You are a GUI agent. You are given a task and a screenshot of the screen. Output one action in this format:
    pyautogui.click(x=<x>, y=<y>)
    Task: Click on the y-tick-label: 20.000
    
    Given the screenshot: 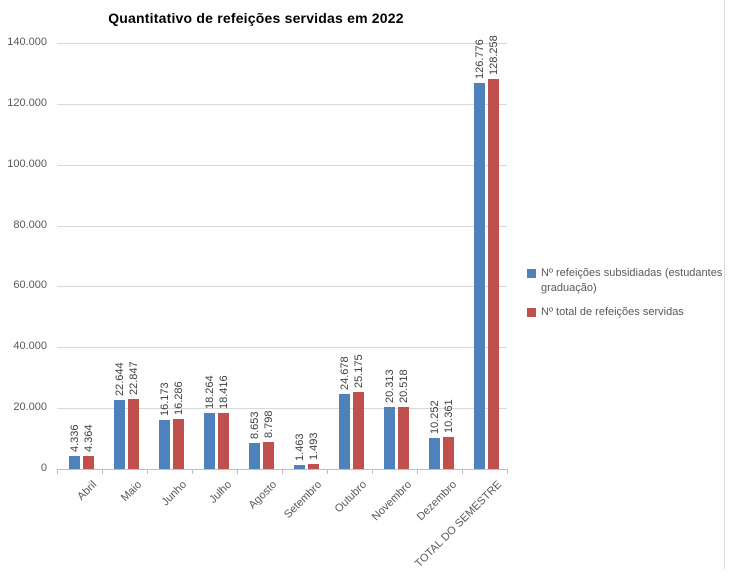 What is the action you would take?
    pyautogui.click(x=30, y=407)
    